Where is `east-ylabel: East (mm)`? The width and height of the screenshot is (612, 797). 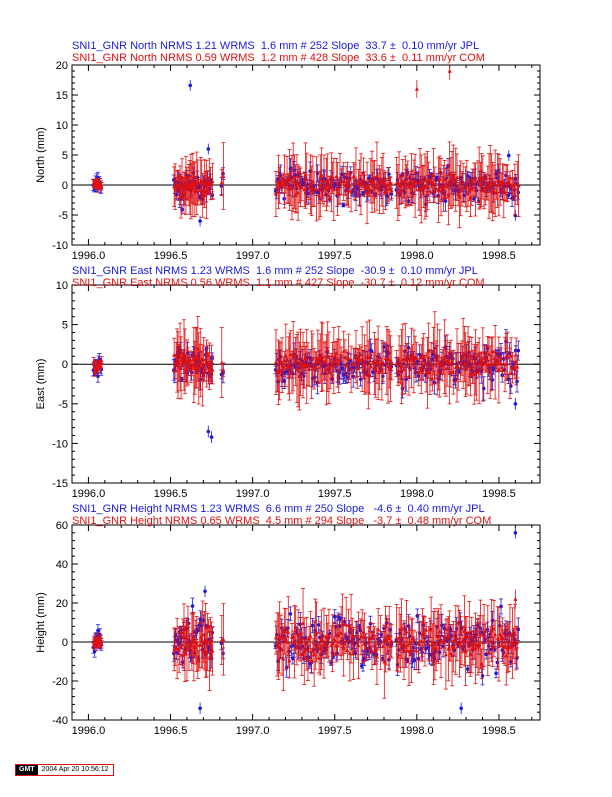 east-ylabel: East (mm) is located at coordinates (41, 384).